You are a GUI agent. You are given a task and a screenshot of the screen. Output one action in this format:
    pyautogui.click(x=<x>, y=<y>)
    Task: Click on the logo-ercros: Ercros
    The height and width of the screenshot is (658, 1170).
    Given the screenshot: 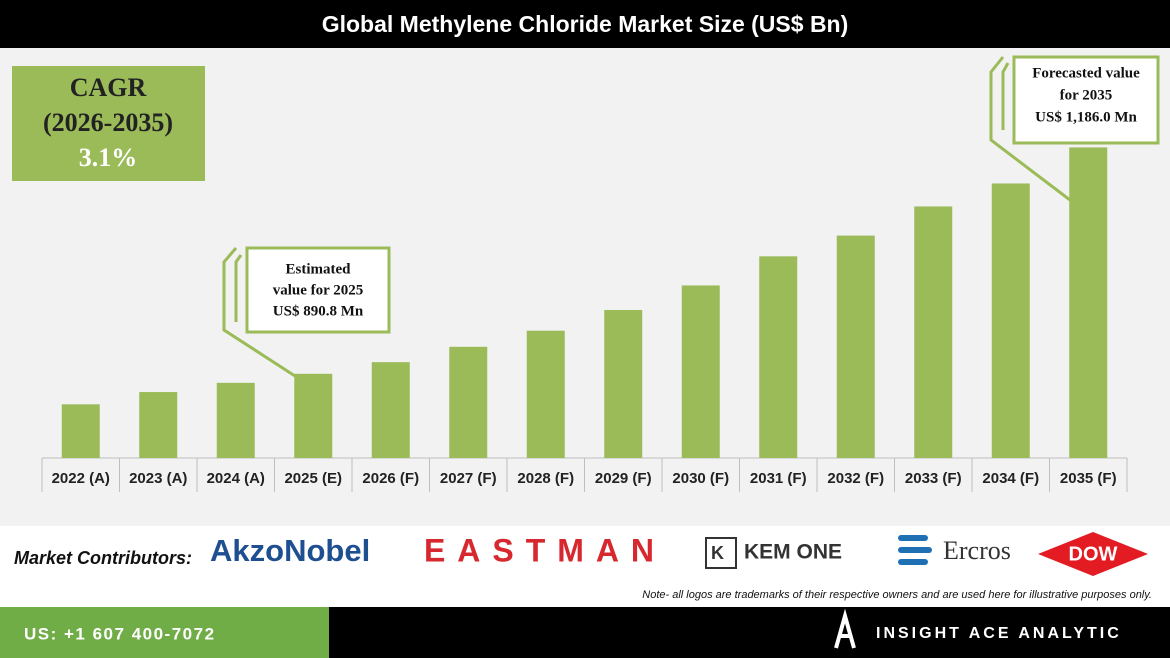 What is the action you would take?
    pyautogui.click(x=977, y=550)
    